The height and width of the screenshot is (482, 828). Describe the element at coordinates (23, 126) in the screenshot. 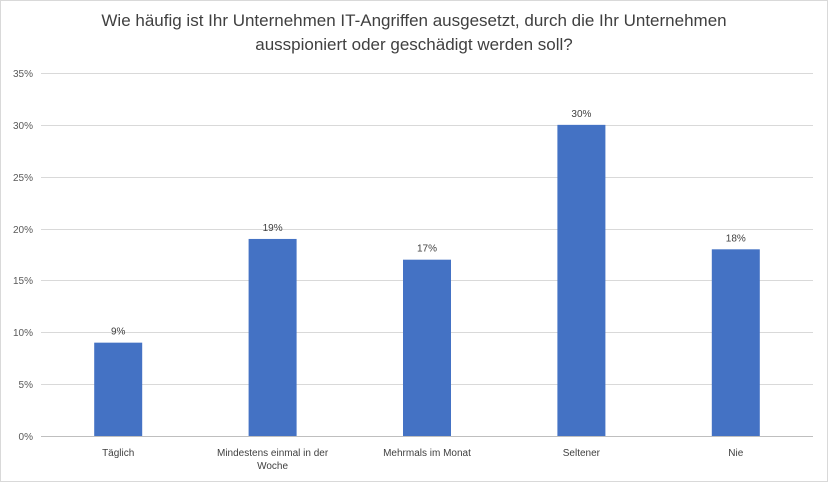

I see `y-tick-label: 30%` at that location.